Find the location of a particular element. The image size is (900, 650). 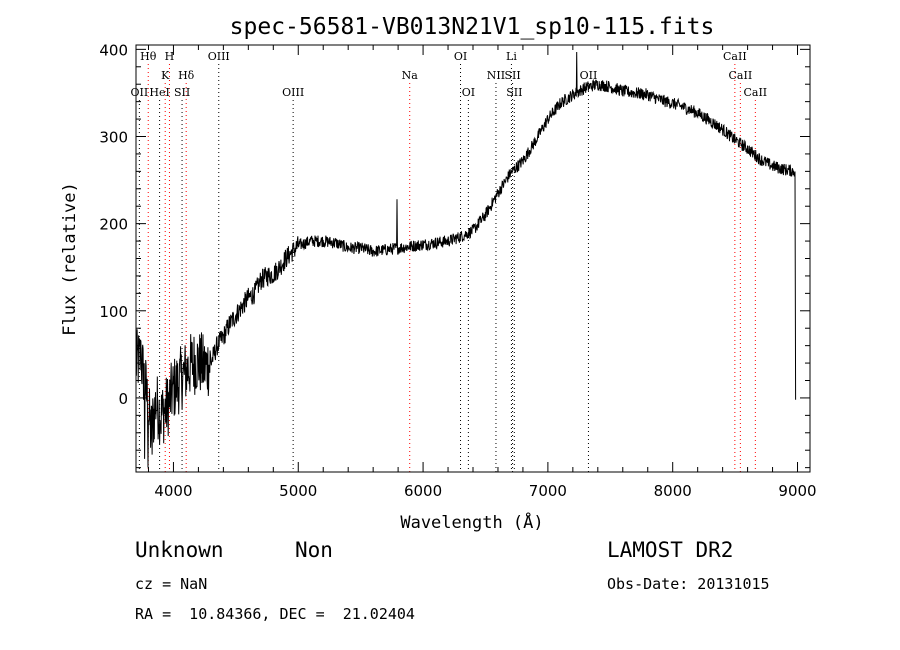

chart-title: spec-56581-VB013N21V1_sp10-115.fits is located at coordinates (472, 27).